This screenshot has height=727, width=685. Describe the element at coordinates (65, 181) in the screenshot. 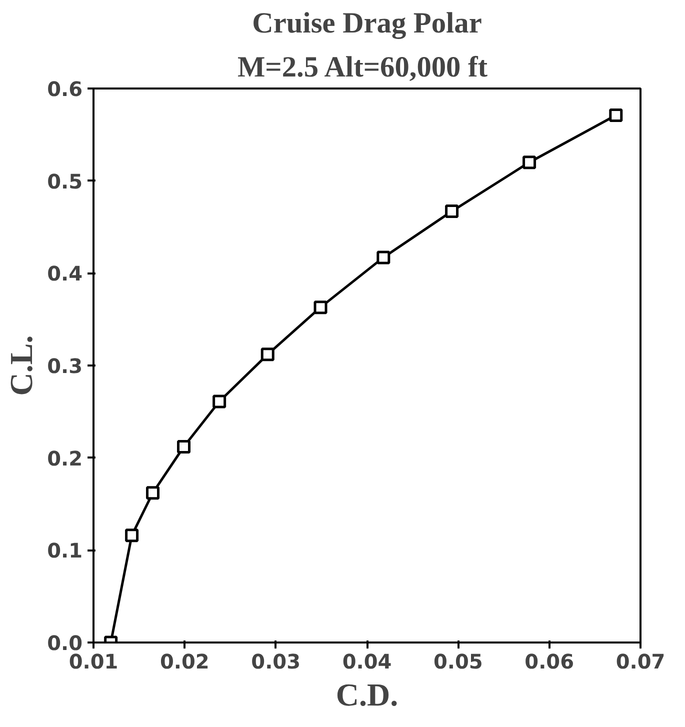

I see `y-tick-label: 0.5` at that location.